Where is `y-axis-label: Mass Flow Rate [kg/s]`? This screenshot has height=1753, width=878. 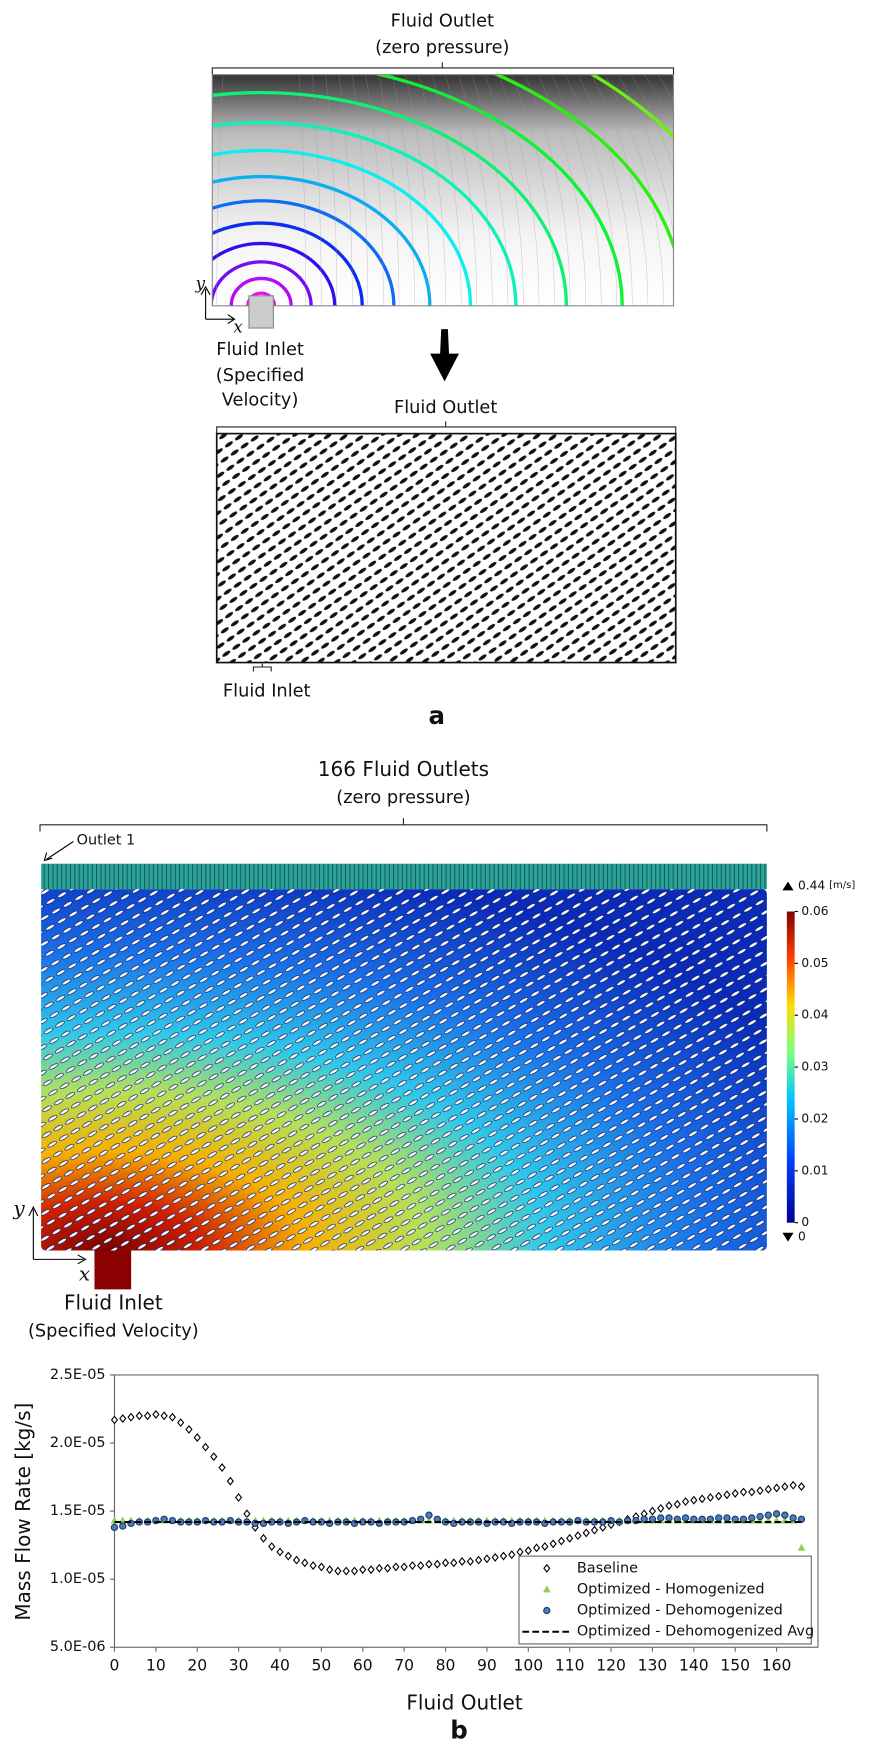 y-axis-label: Mass Flow Rate [kg/s] is located at coordinates (23, 1512).